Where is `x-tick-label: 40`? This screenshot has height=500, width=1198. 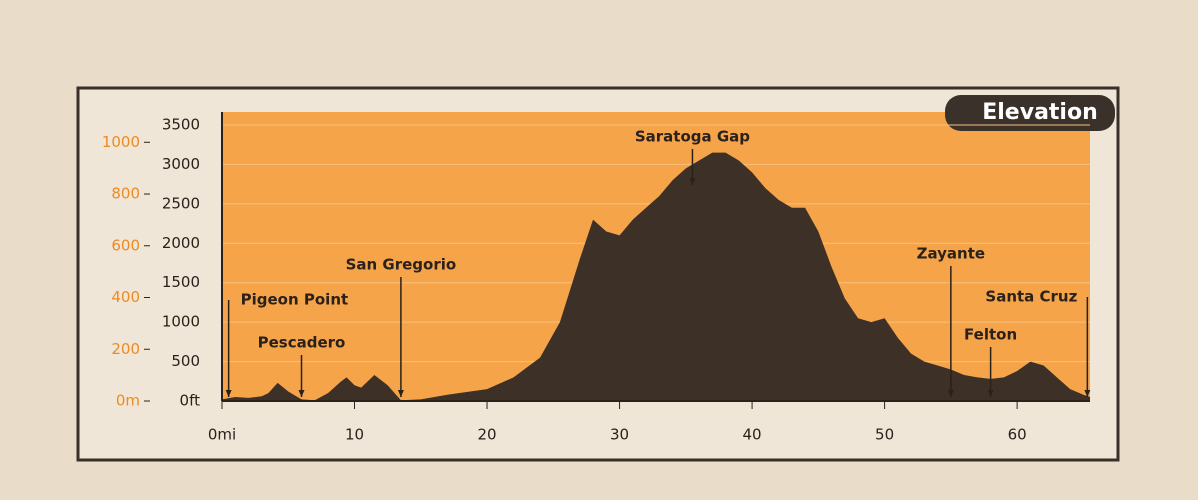
x-tick-label: 40 is located at coordinates (752, 435).